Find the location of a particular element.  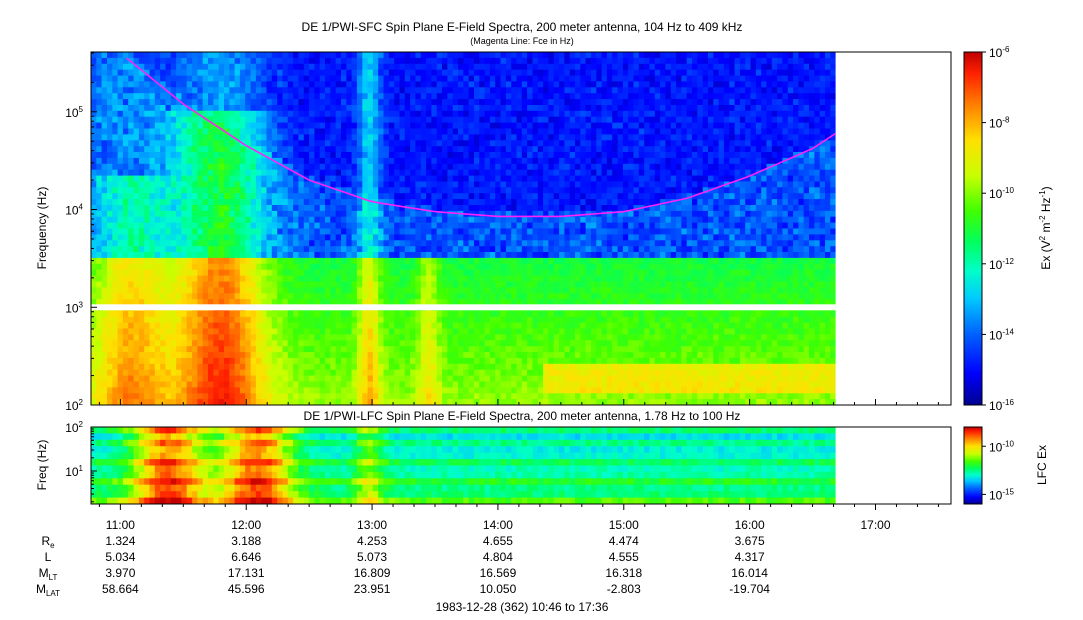

time-tick-label: 15:00 is located at coordinates (624, 525).